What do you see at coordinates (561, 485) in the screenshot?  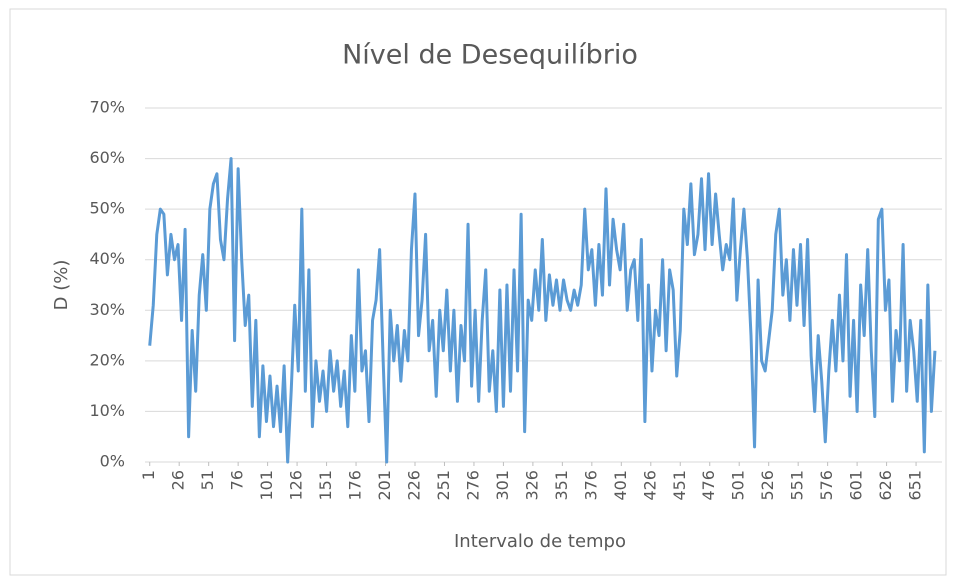 I see `x-tick-label: 351` at bounding box center [561, 485].